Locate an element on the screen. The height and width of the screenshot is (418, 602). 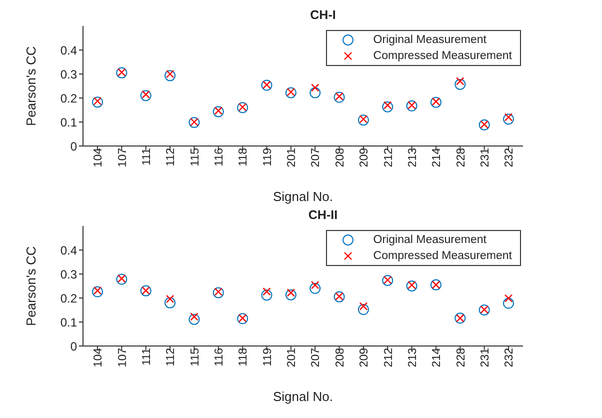
chart-title: CH-I is located at coordinates (323, 15).